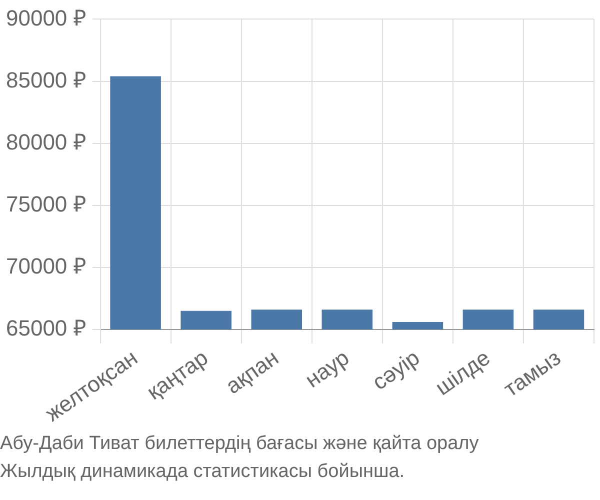 The width and height of the screenshot is (600, 500). Describe the element at coordinates (46, 266) in the screenshot. I see `y-tick-label: 70000 ₽` at that location.